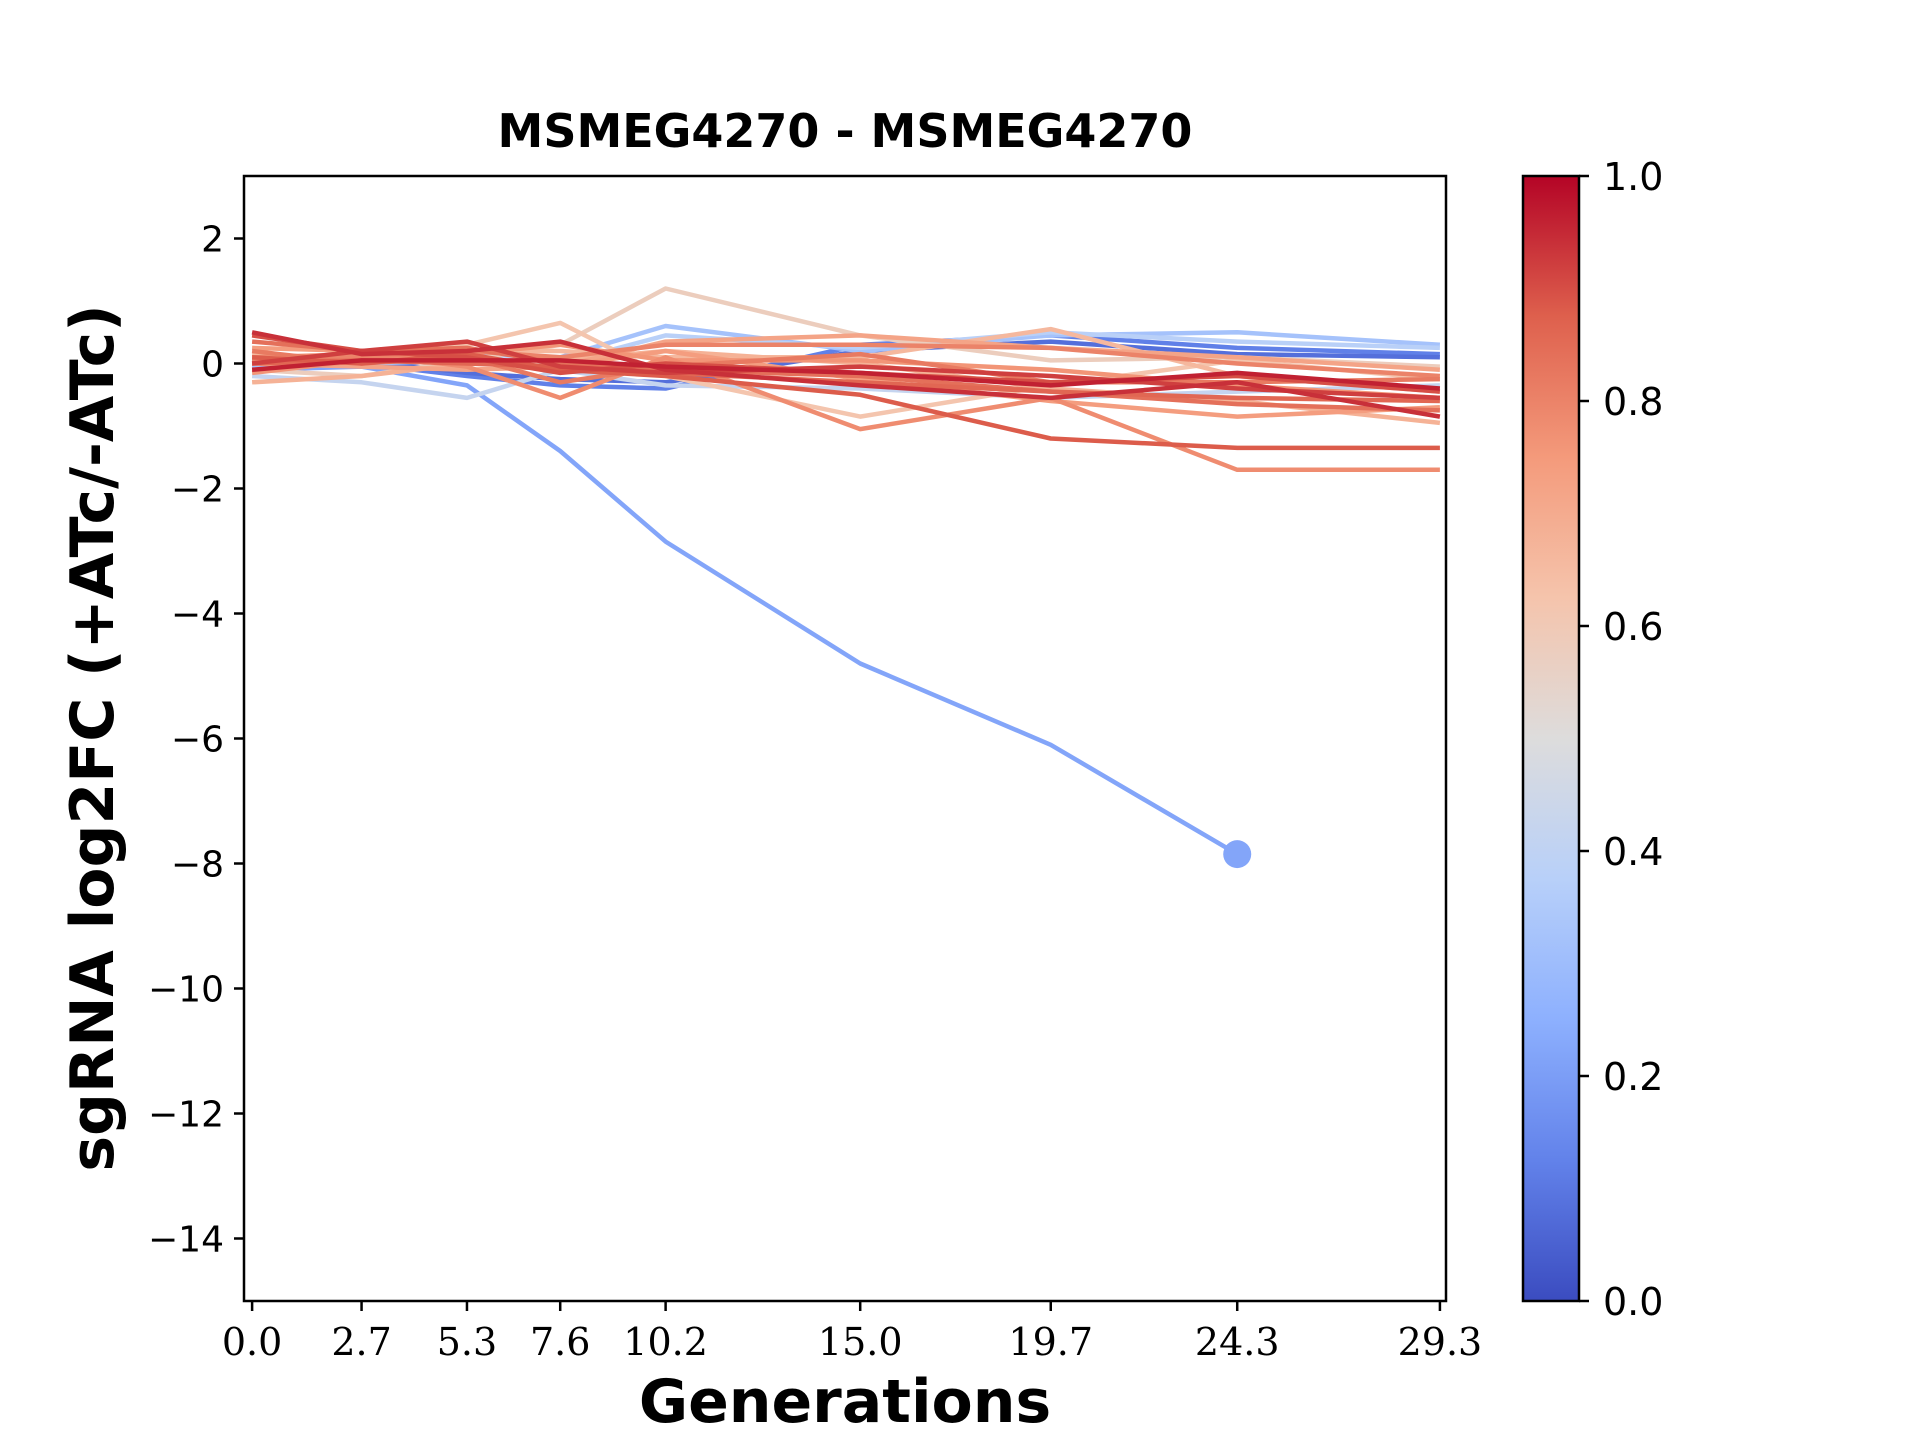 The height and width of the screenshot is (1440, 1920). I want to click on y-tick-label: −6, so click(197, 740).